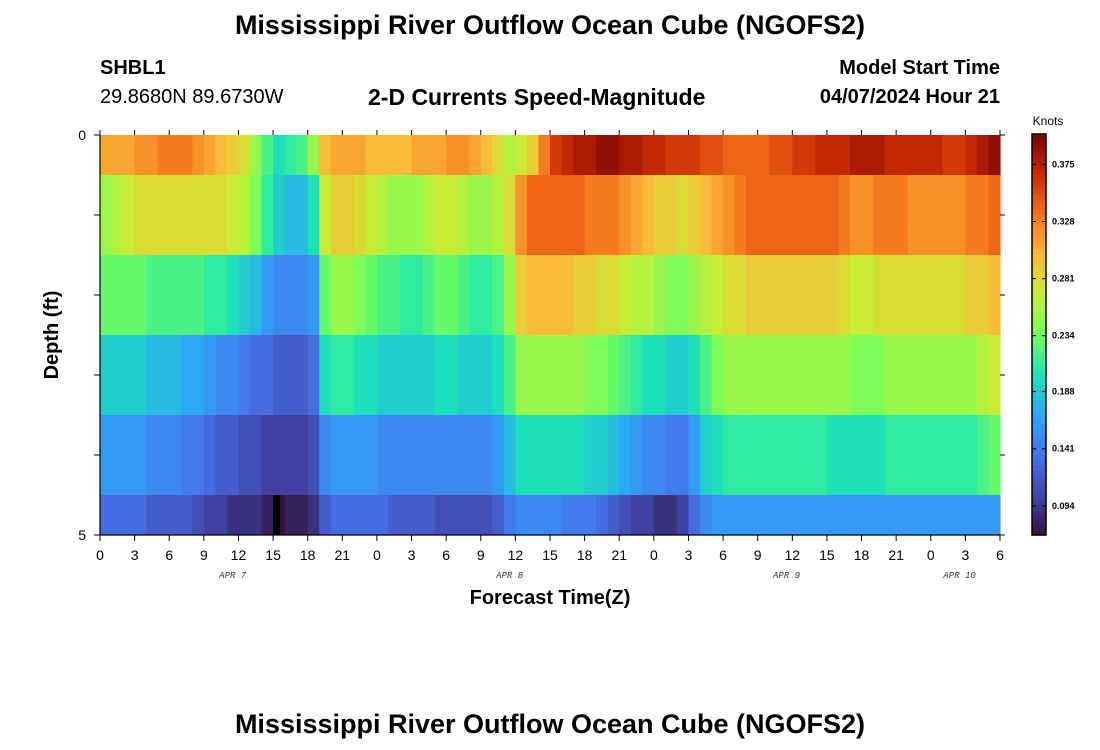 This screenshot has width=1100, height=750. What do you see at coordinates (1063, 279) in the screenshot?
I see `colorbar-tick-label: 0.281` at bounding box center [1063, 279].